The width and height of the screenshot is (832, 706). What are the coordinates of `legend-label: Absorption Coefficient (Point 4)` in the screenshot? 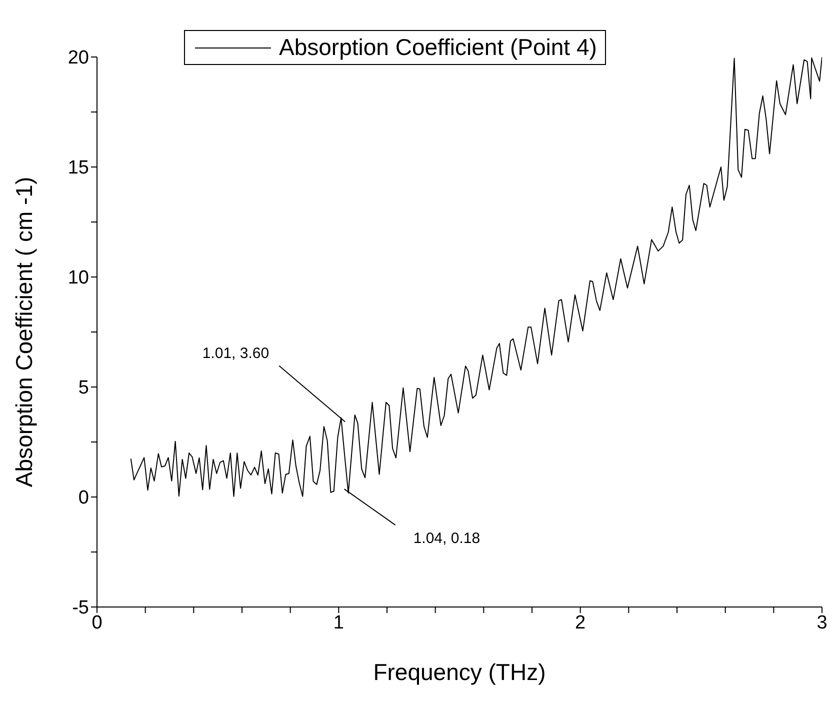 It's located at (438, 47).